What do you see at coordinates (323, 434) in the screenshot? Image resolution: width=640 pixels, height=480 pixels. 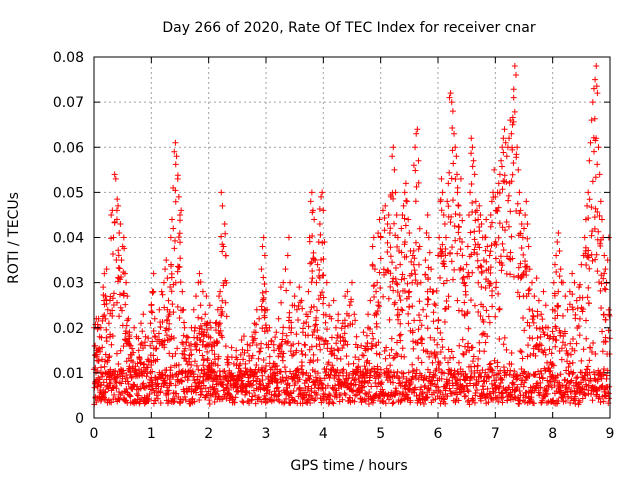 I see `x-tick-label: 4` at bounding box center [323, 434].